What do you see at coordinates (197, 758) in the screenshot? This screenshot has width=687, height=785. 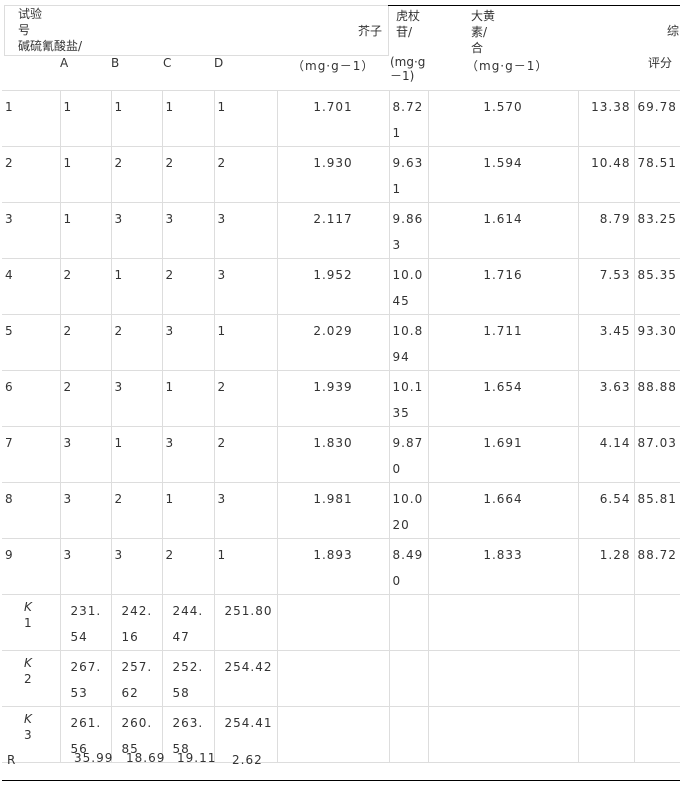 I see `r-c: 19.11` at bounding box center [197, 758].